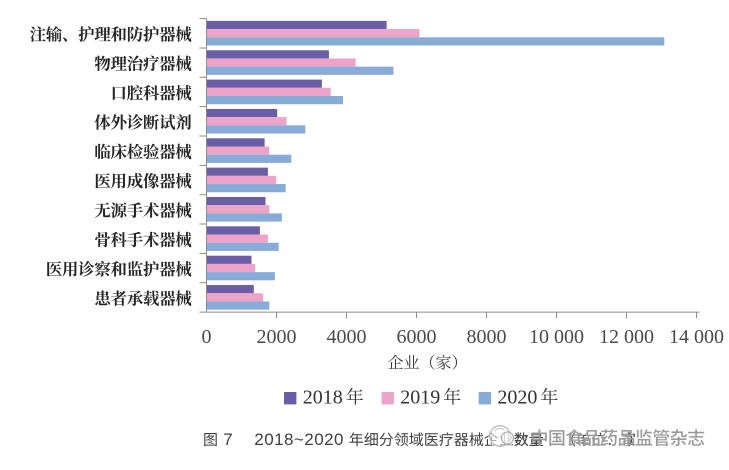  What do you see at coordinates (420, 398) in the screenshot?
I see `svg-text: 2019` at bounding box center [420, 398].